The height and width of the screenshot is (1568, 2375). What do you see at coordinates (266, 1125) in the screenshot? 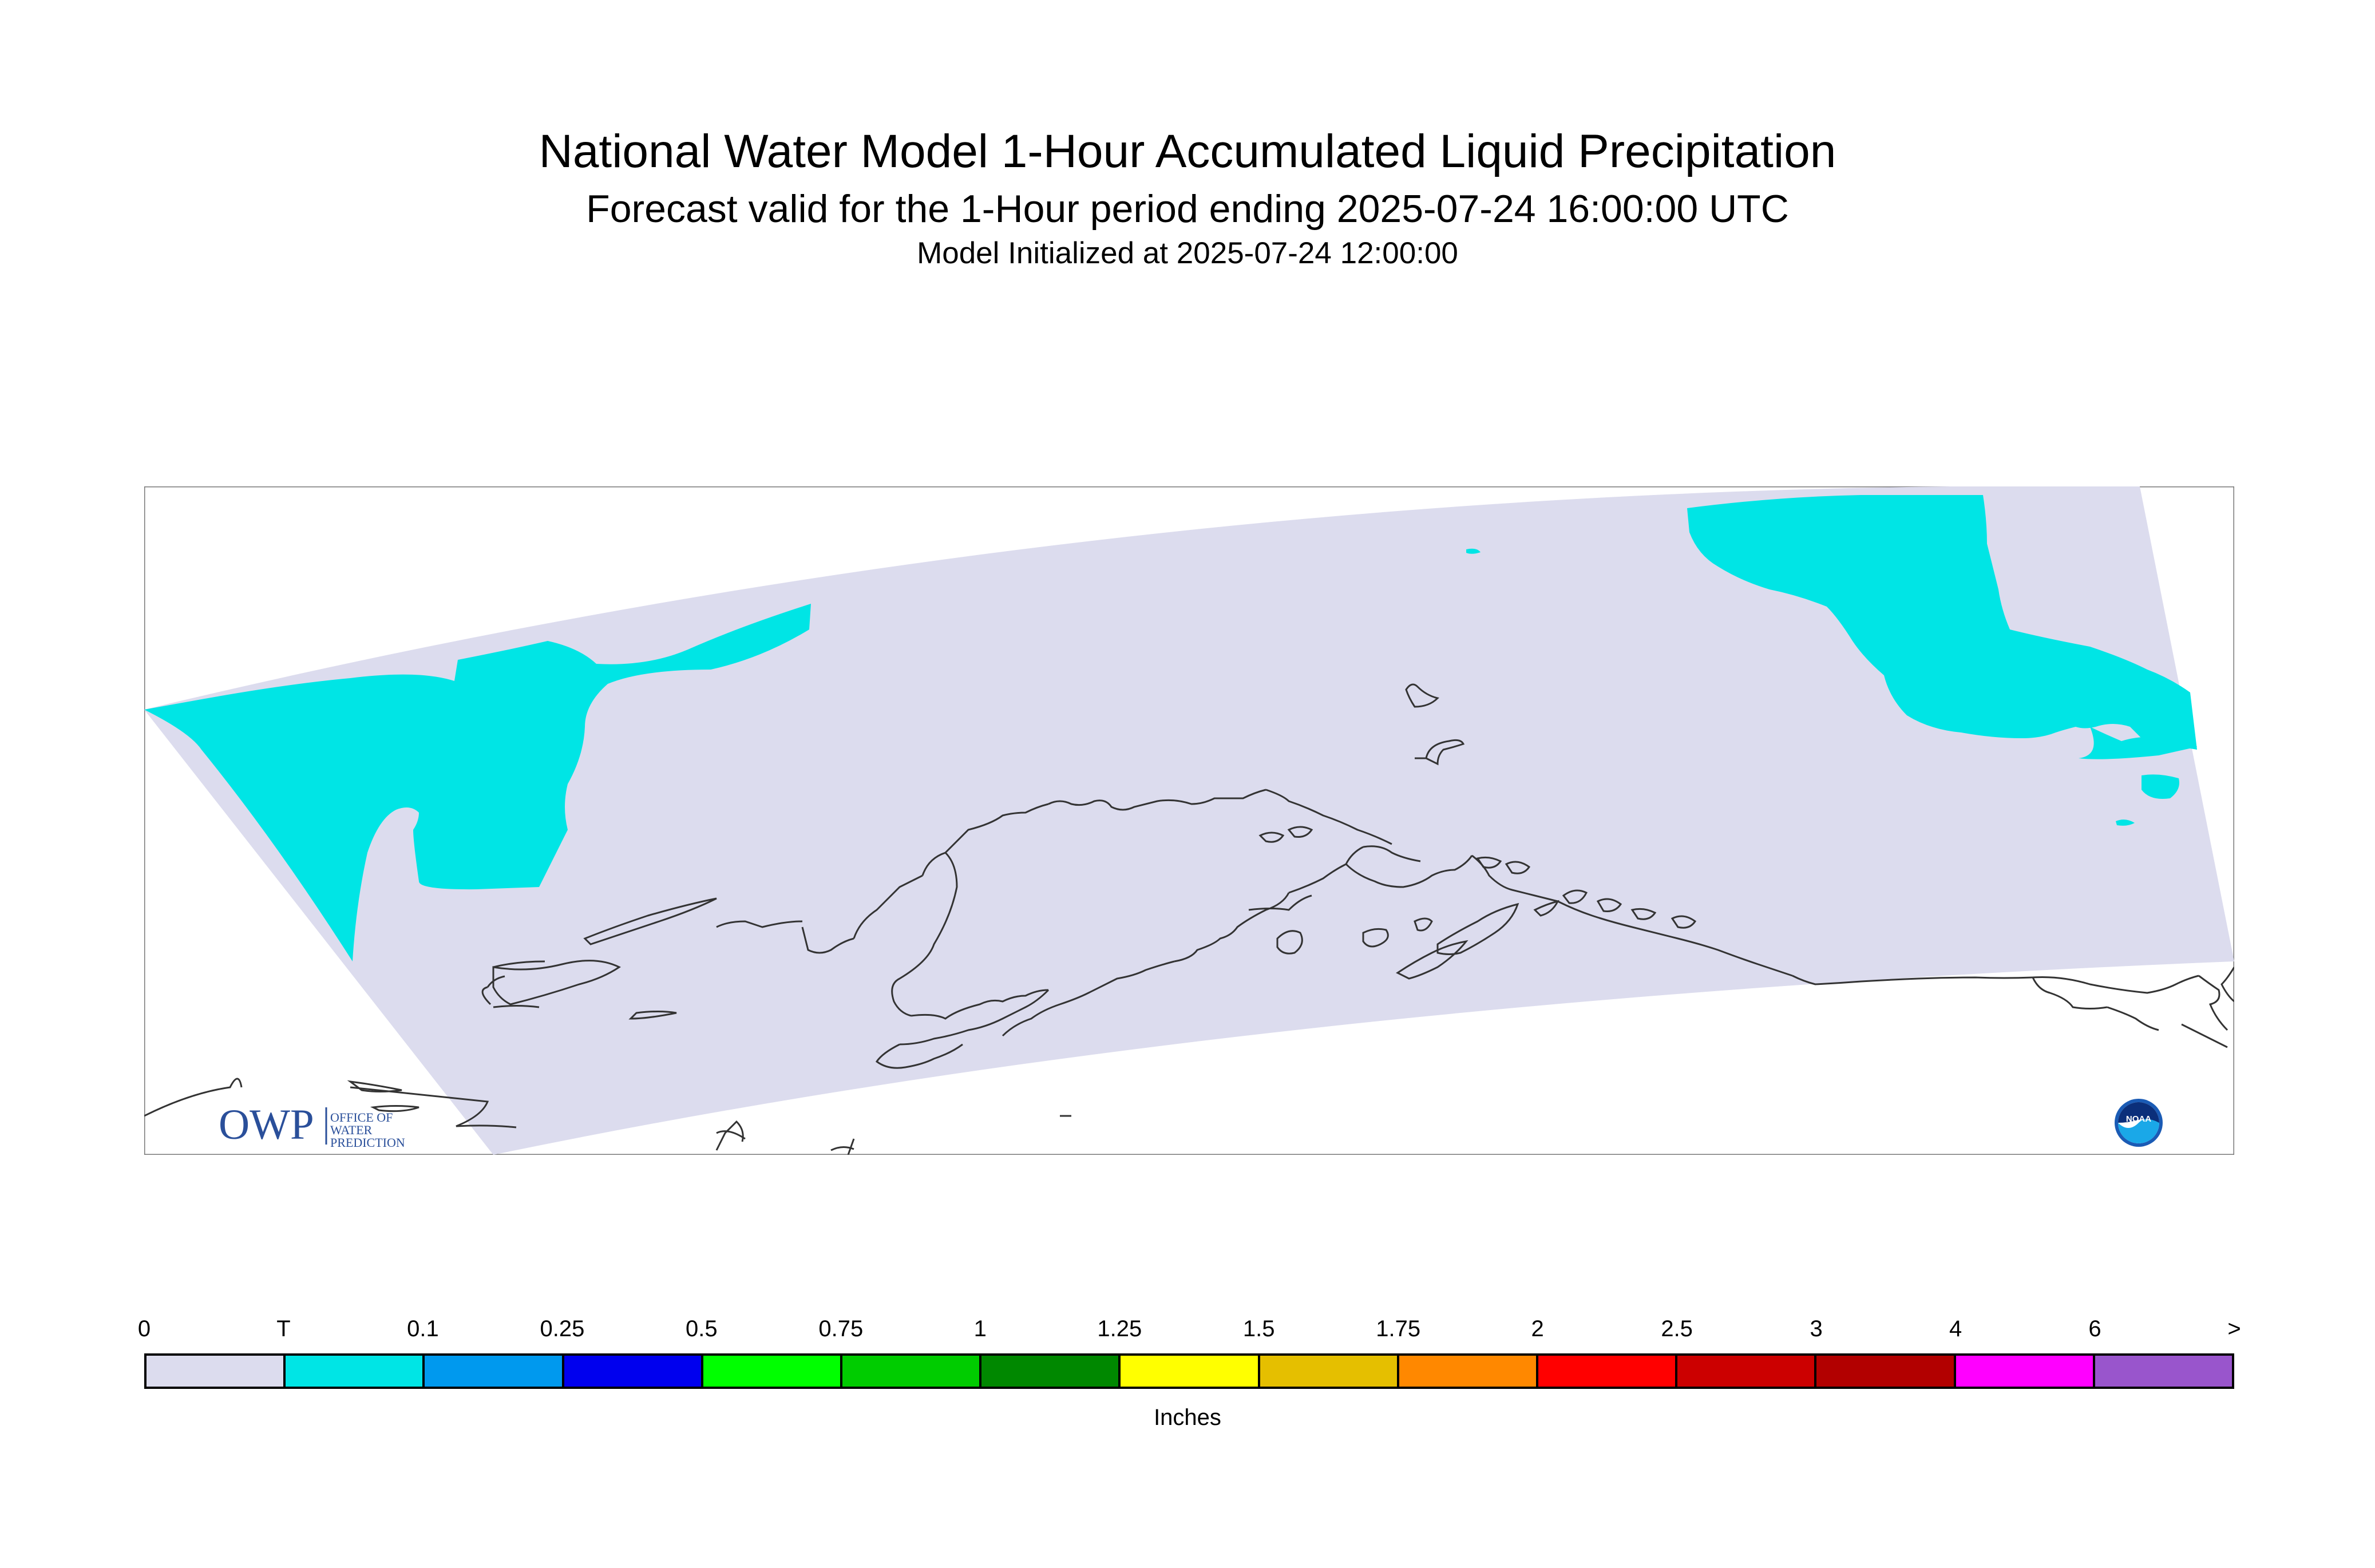
I see `owp-logo-mark: OWP` at bounding box center [266, 1125].